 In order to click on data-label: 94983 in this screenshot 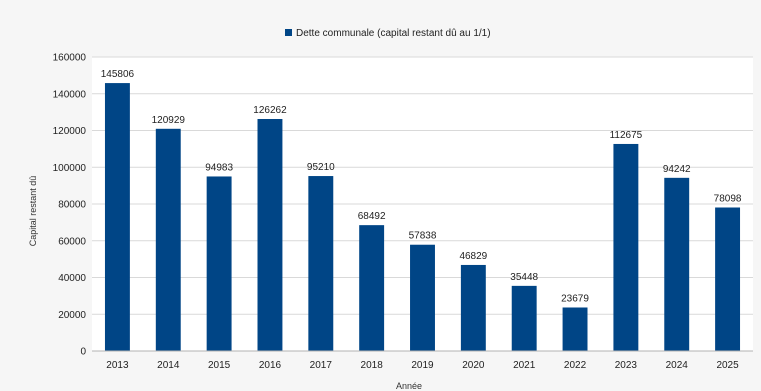, I will do `click(219, 167)`.